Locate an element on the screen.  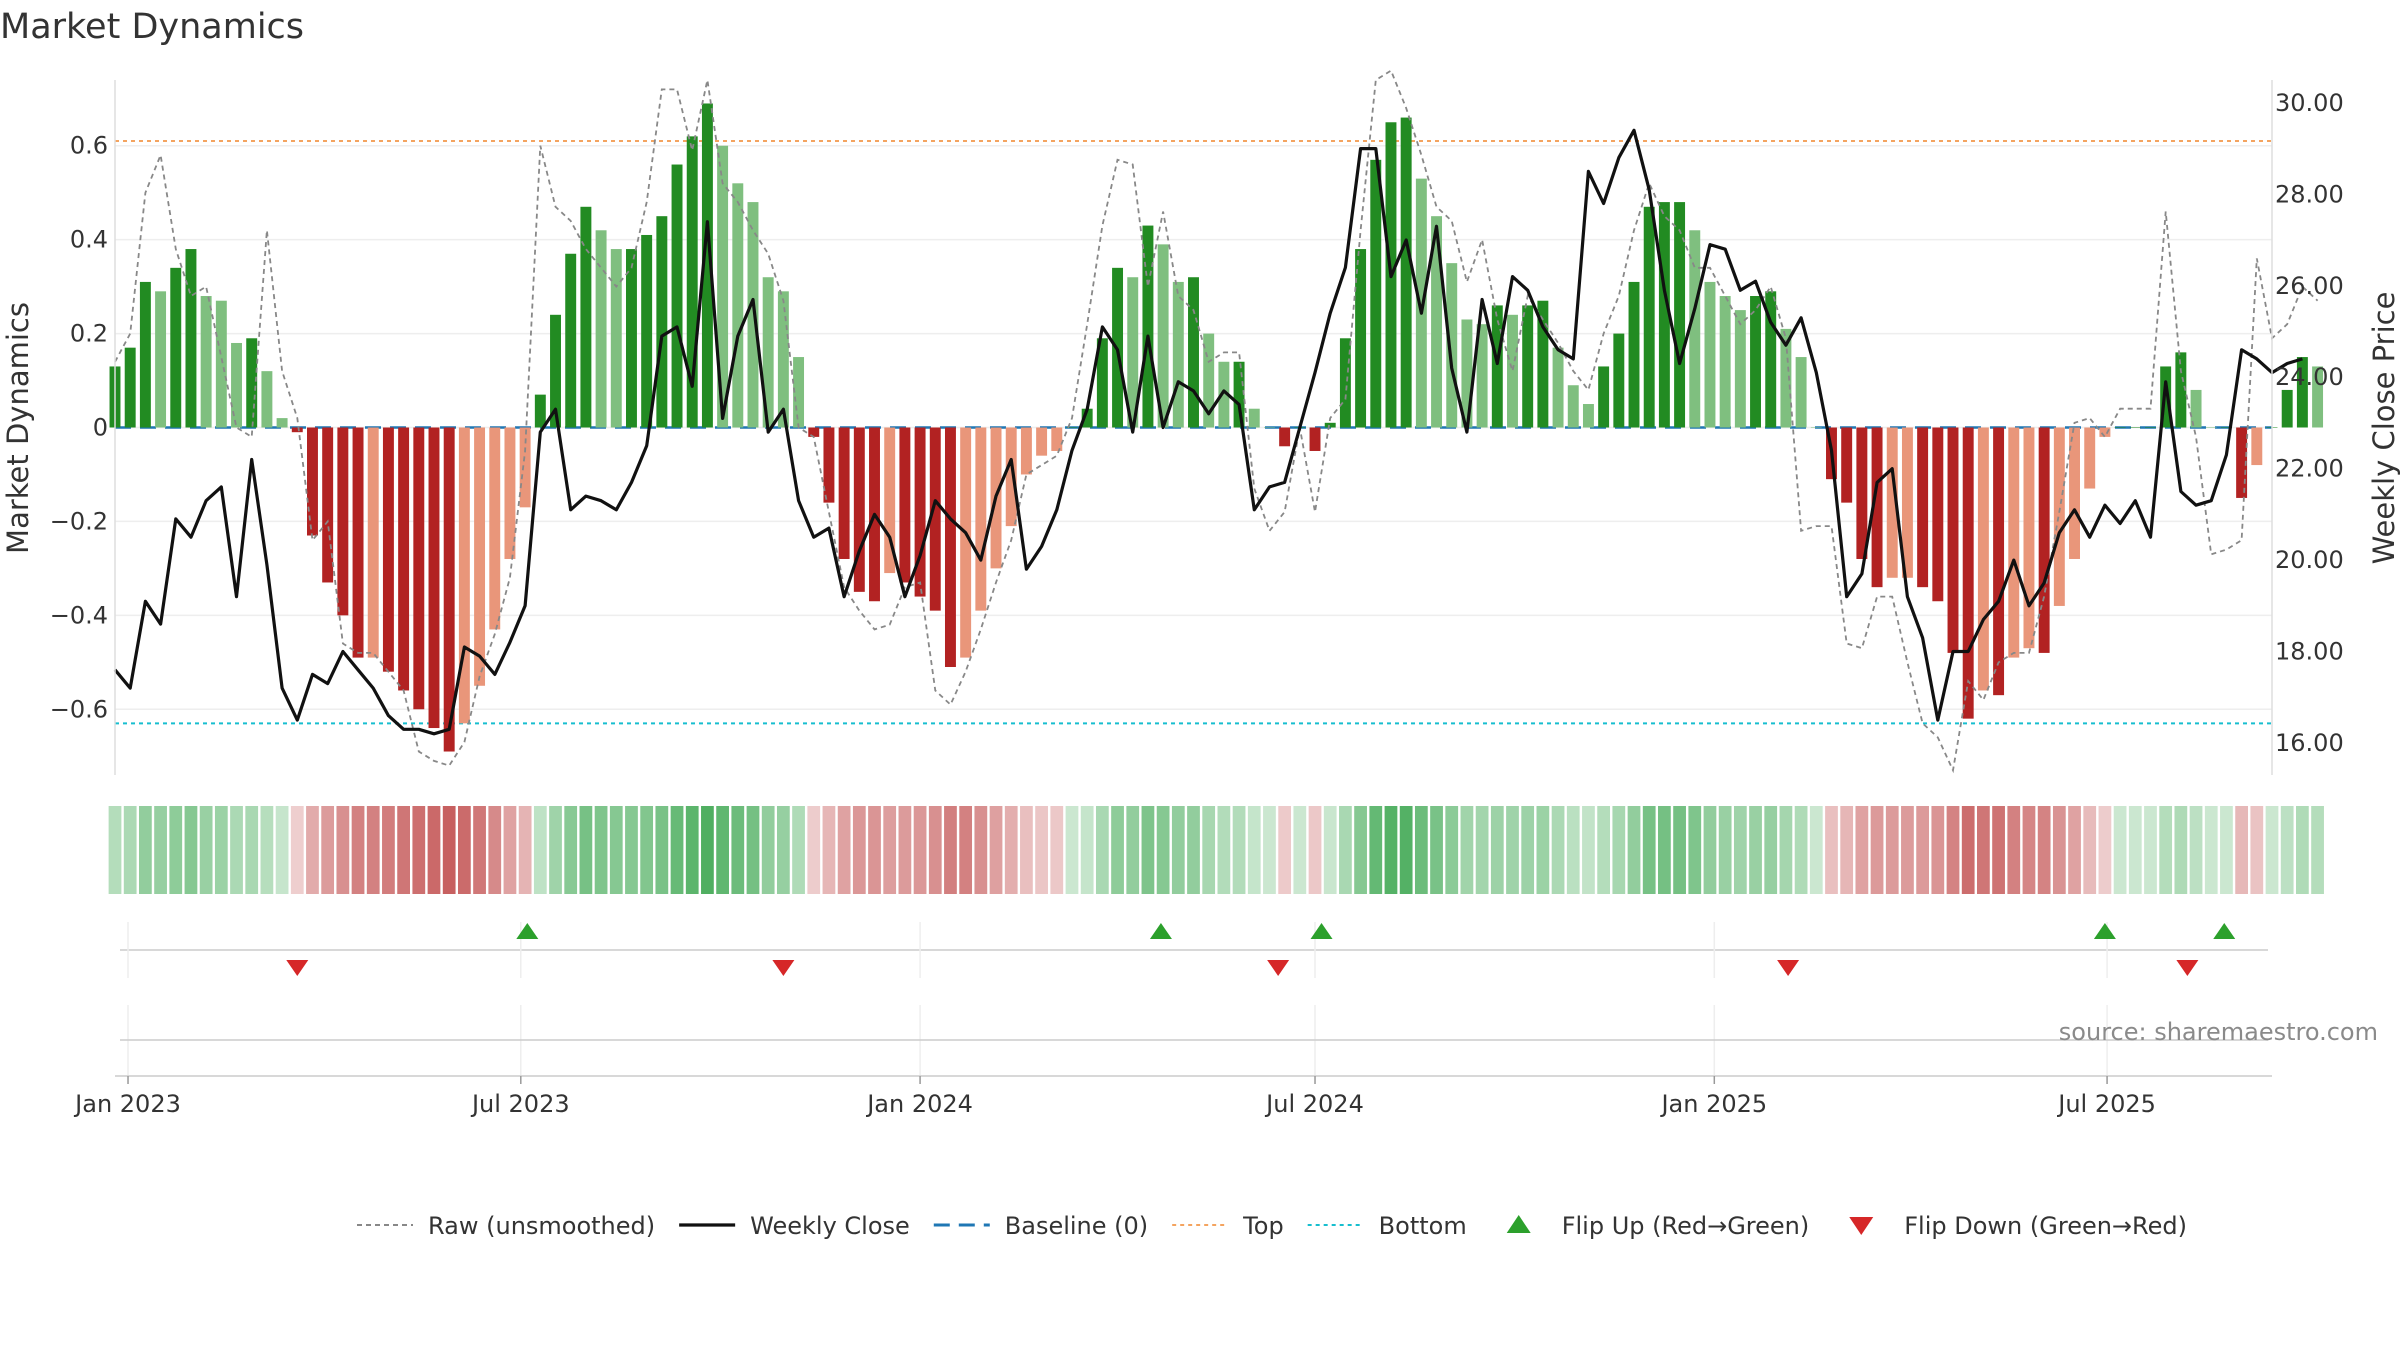
legend-item-flipdown: Flip Down (Green→Red) is located at coordinates (2018, 1226).